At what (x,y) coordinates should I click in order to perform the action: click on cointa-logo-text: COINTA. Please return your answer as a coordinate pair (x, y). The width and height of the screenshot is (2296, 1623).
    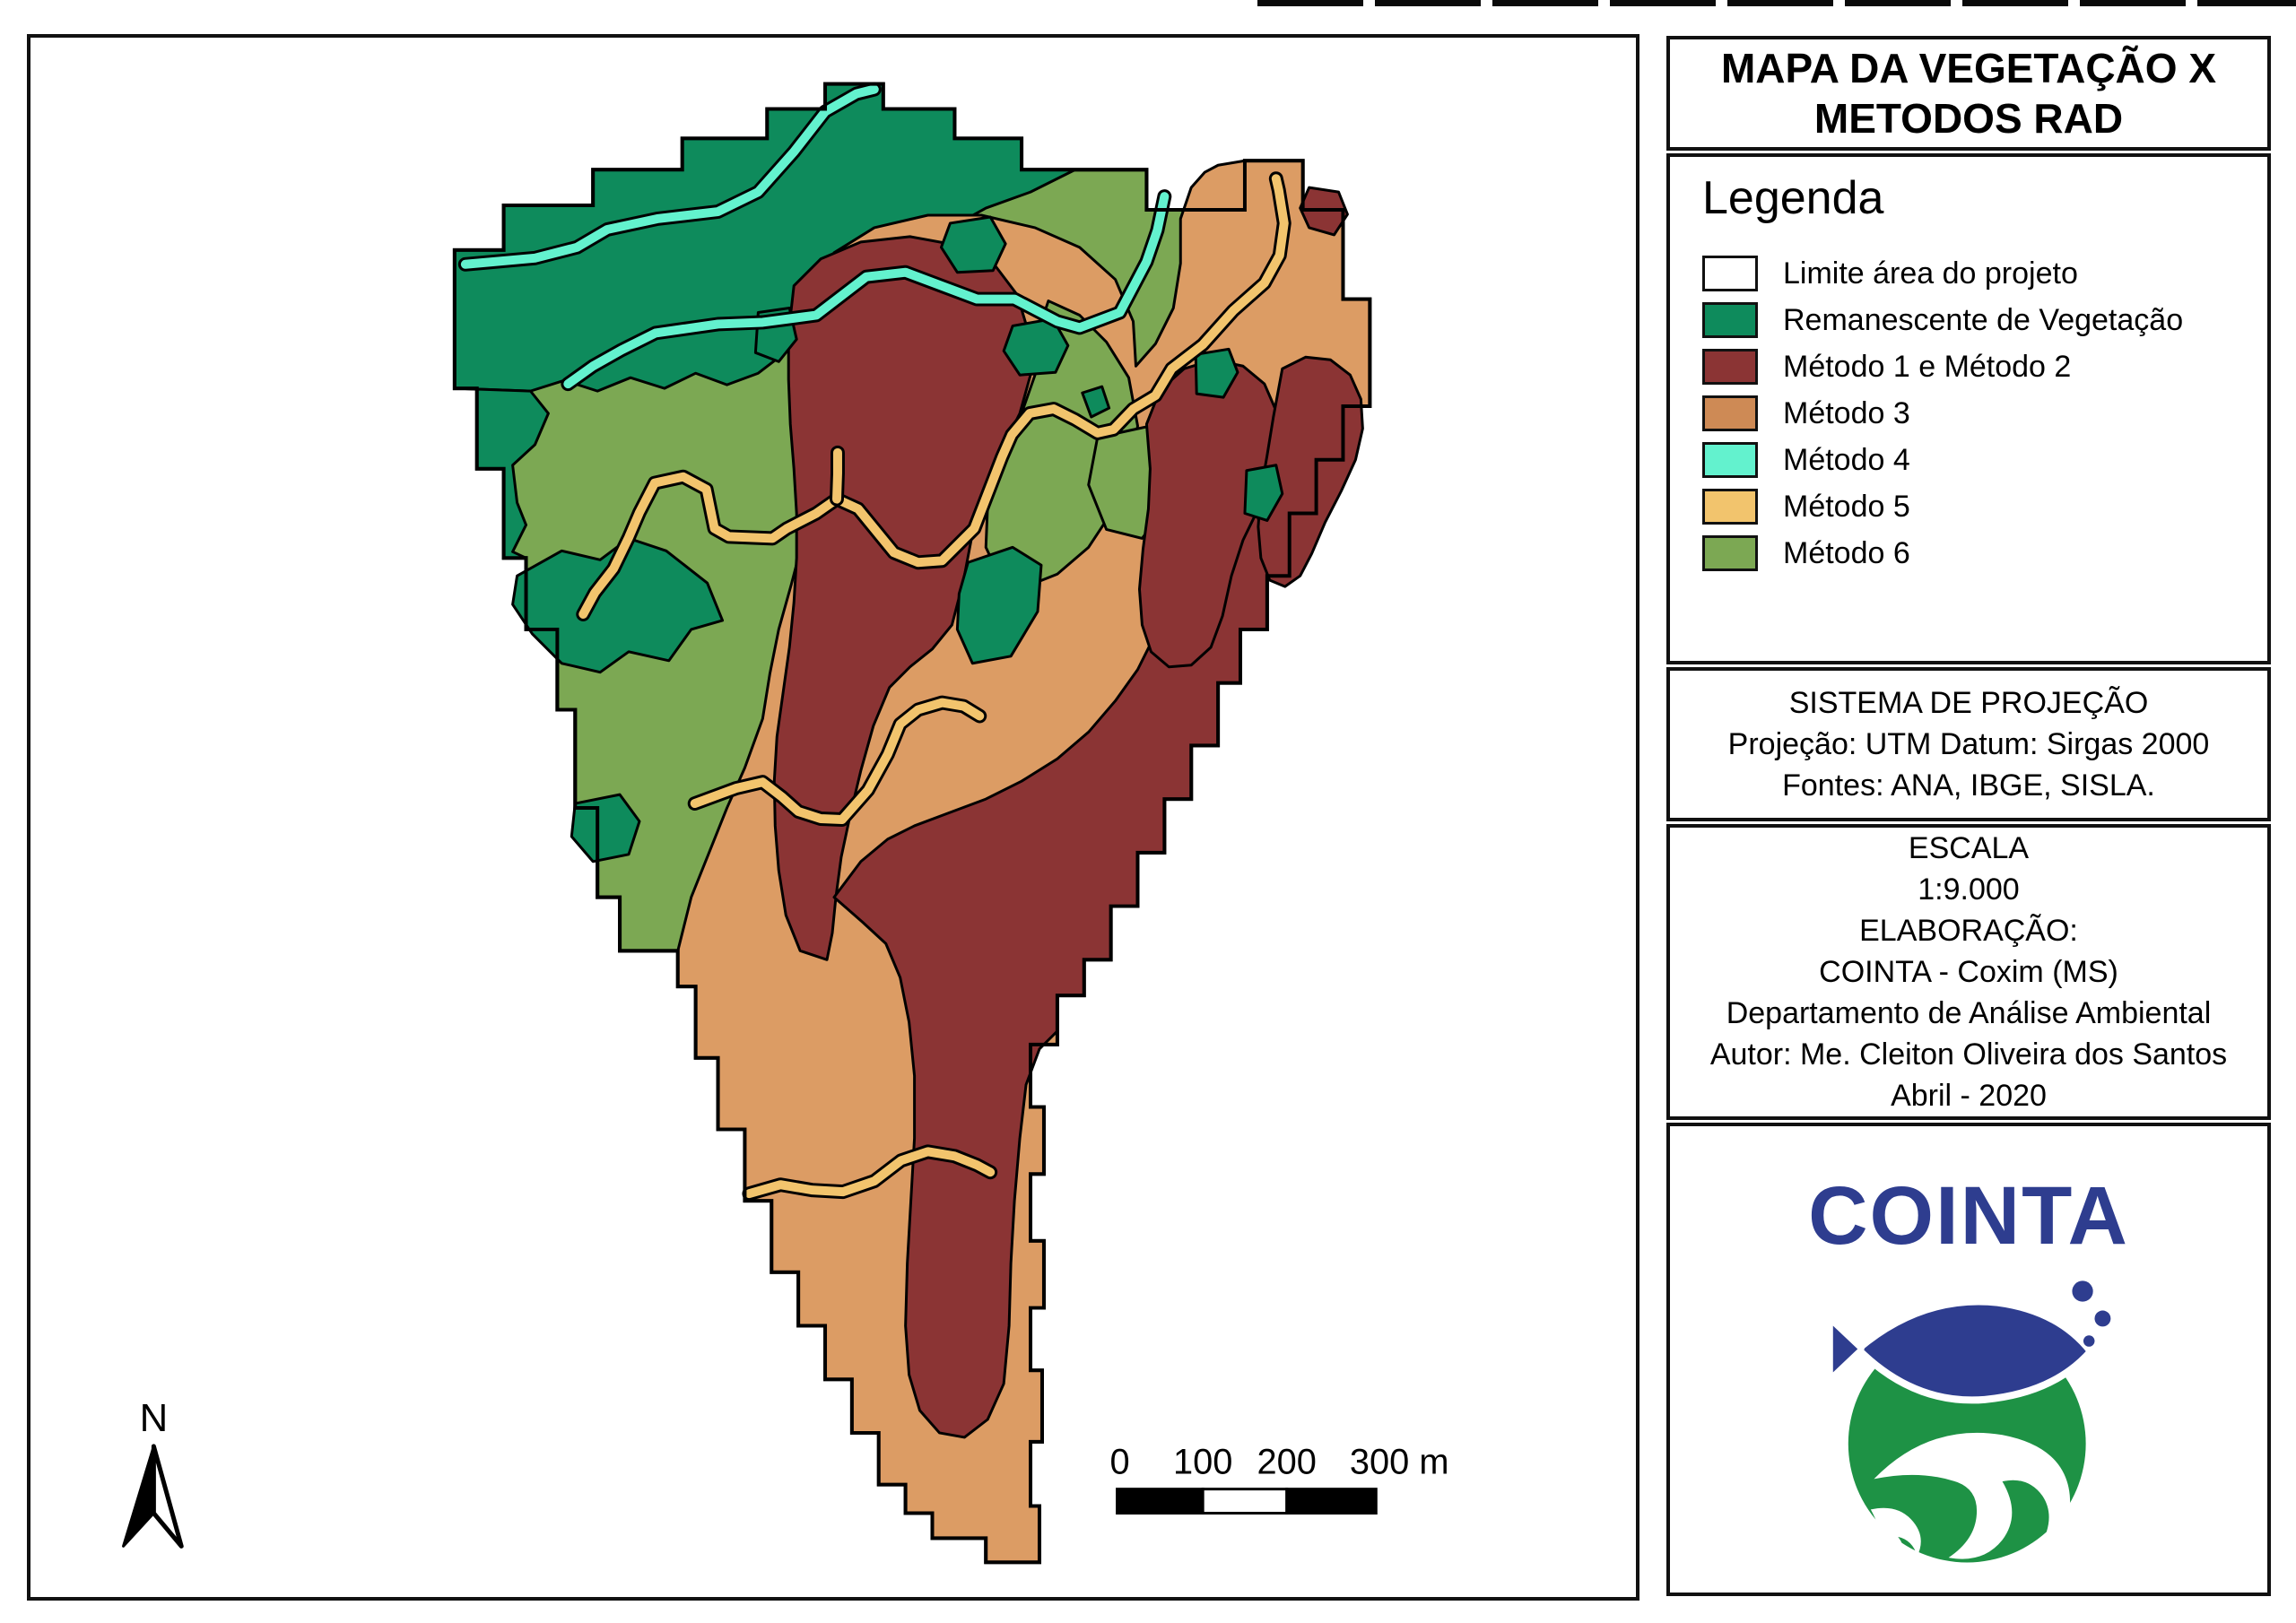
    Looking at the image, I should click on (1968, 1216).